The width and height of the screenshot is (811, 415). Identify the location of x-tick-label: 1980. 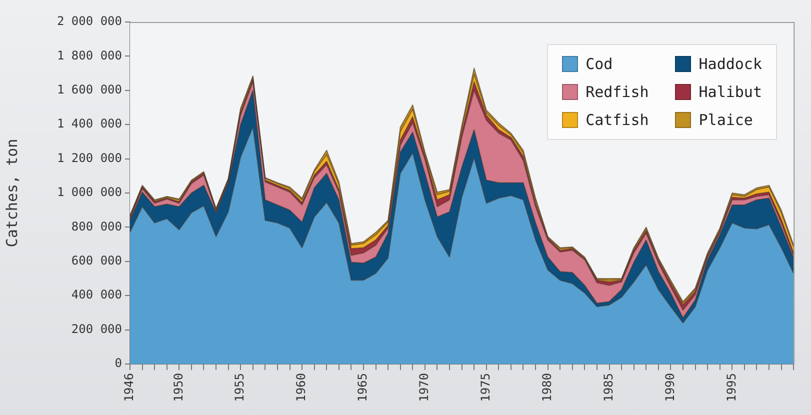
(547, 387).